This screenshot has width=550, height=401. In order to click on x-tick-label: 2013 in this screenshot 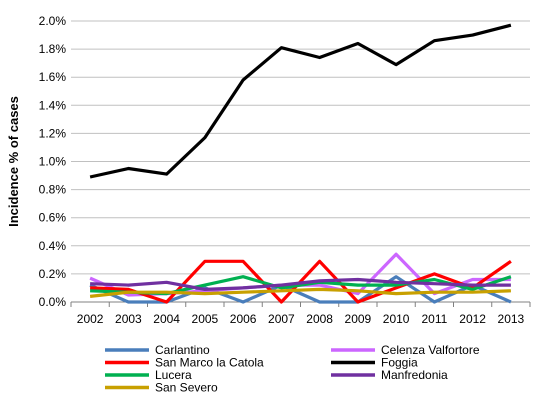, I will do `click(511, 319)`.